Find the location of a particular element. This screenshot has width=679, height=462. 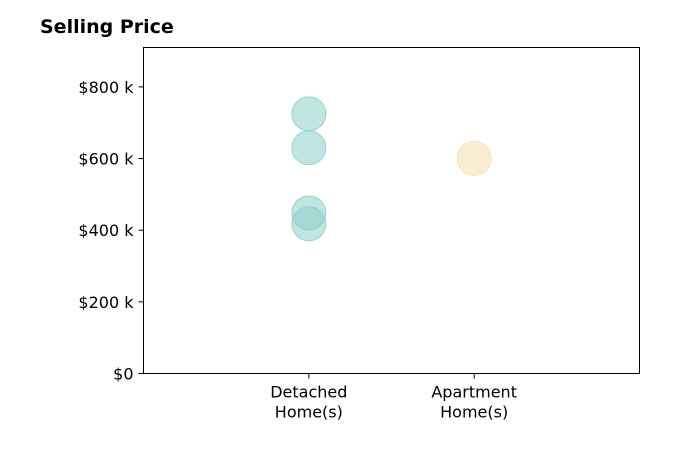

y-tick-label: $0 is located at coordinates (123, 374).